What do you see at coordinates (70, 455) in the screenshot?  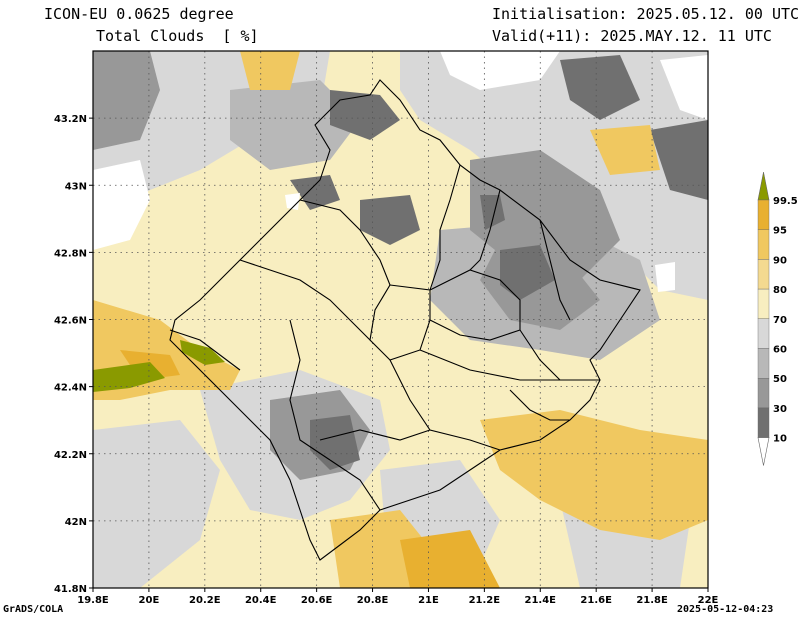 I see `lat-tick-label: 42.2N` at bounding box center [70, 455].